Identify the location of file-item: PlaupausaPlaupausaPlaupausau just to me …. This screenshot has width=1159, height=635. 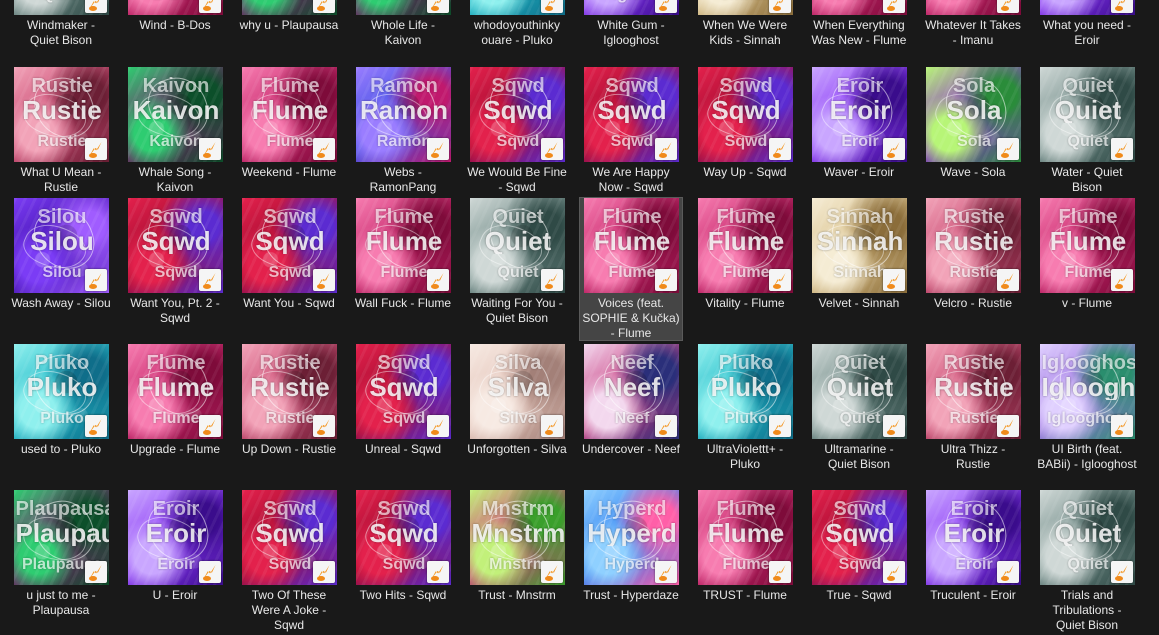
(61, 554).